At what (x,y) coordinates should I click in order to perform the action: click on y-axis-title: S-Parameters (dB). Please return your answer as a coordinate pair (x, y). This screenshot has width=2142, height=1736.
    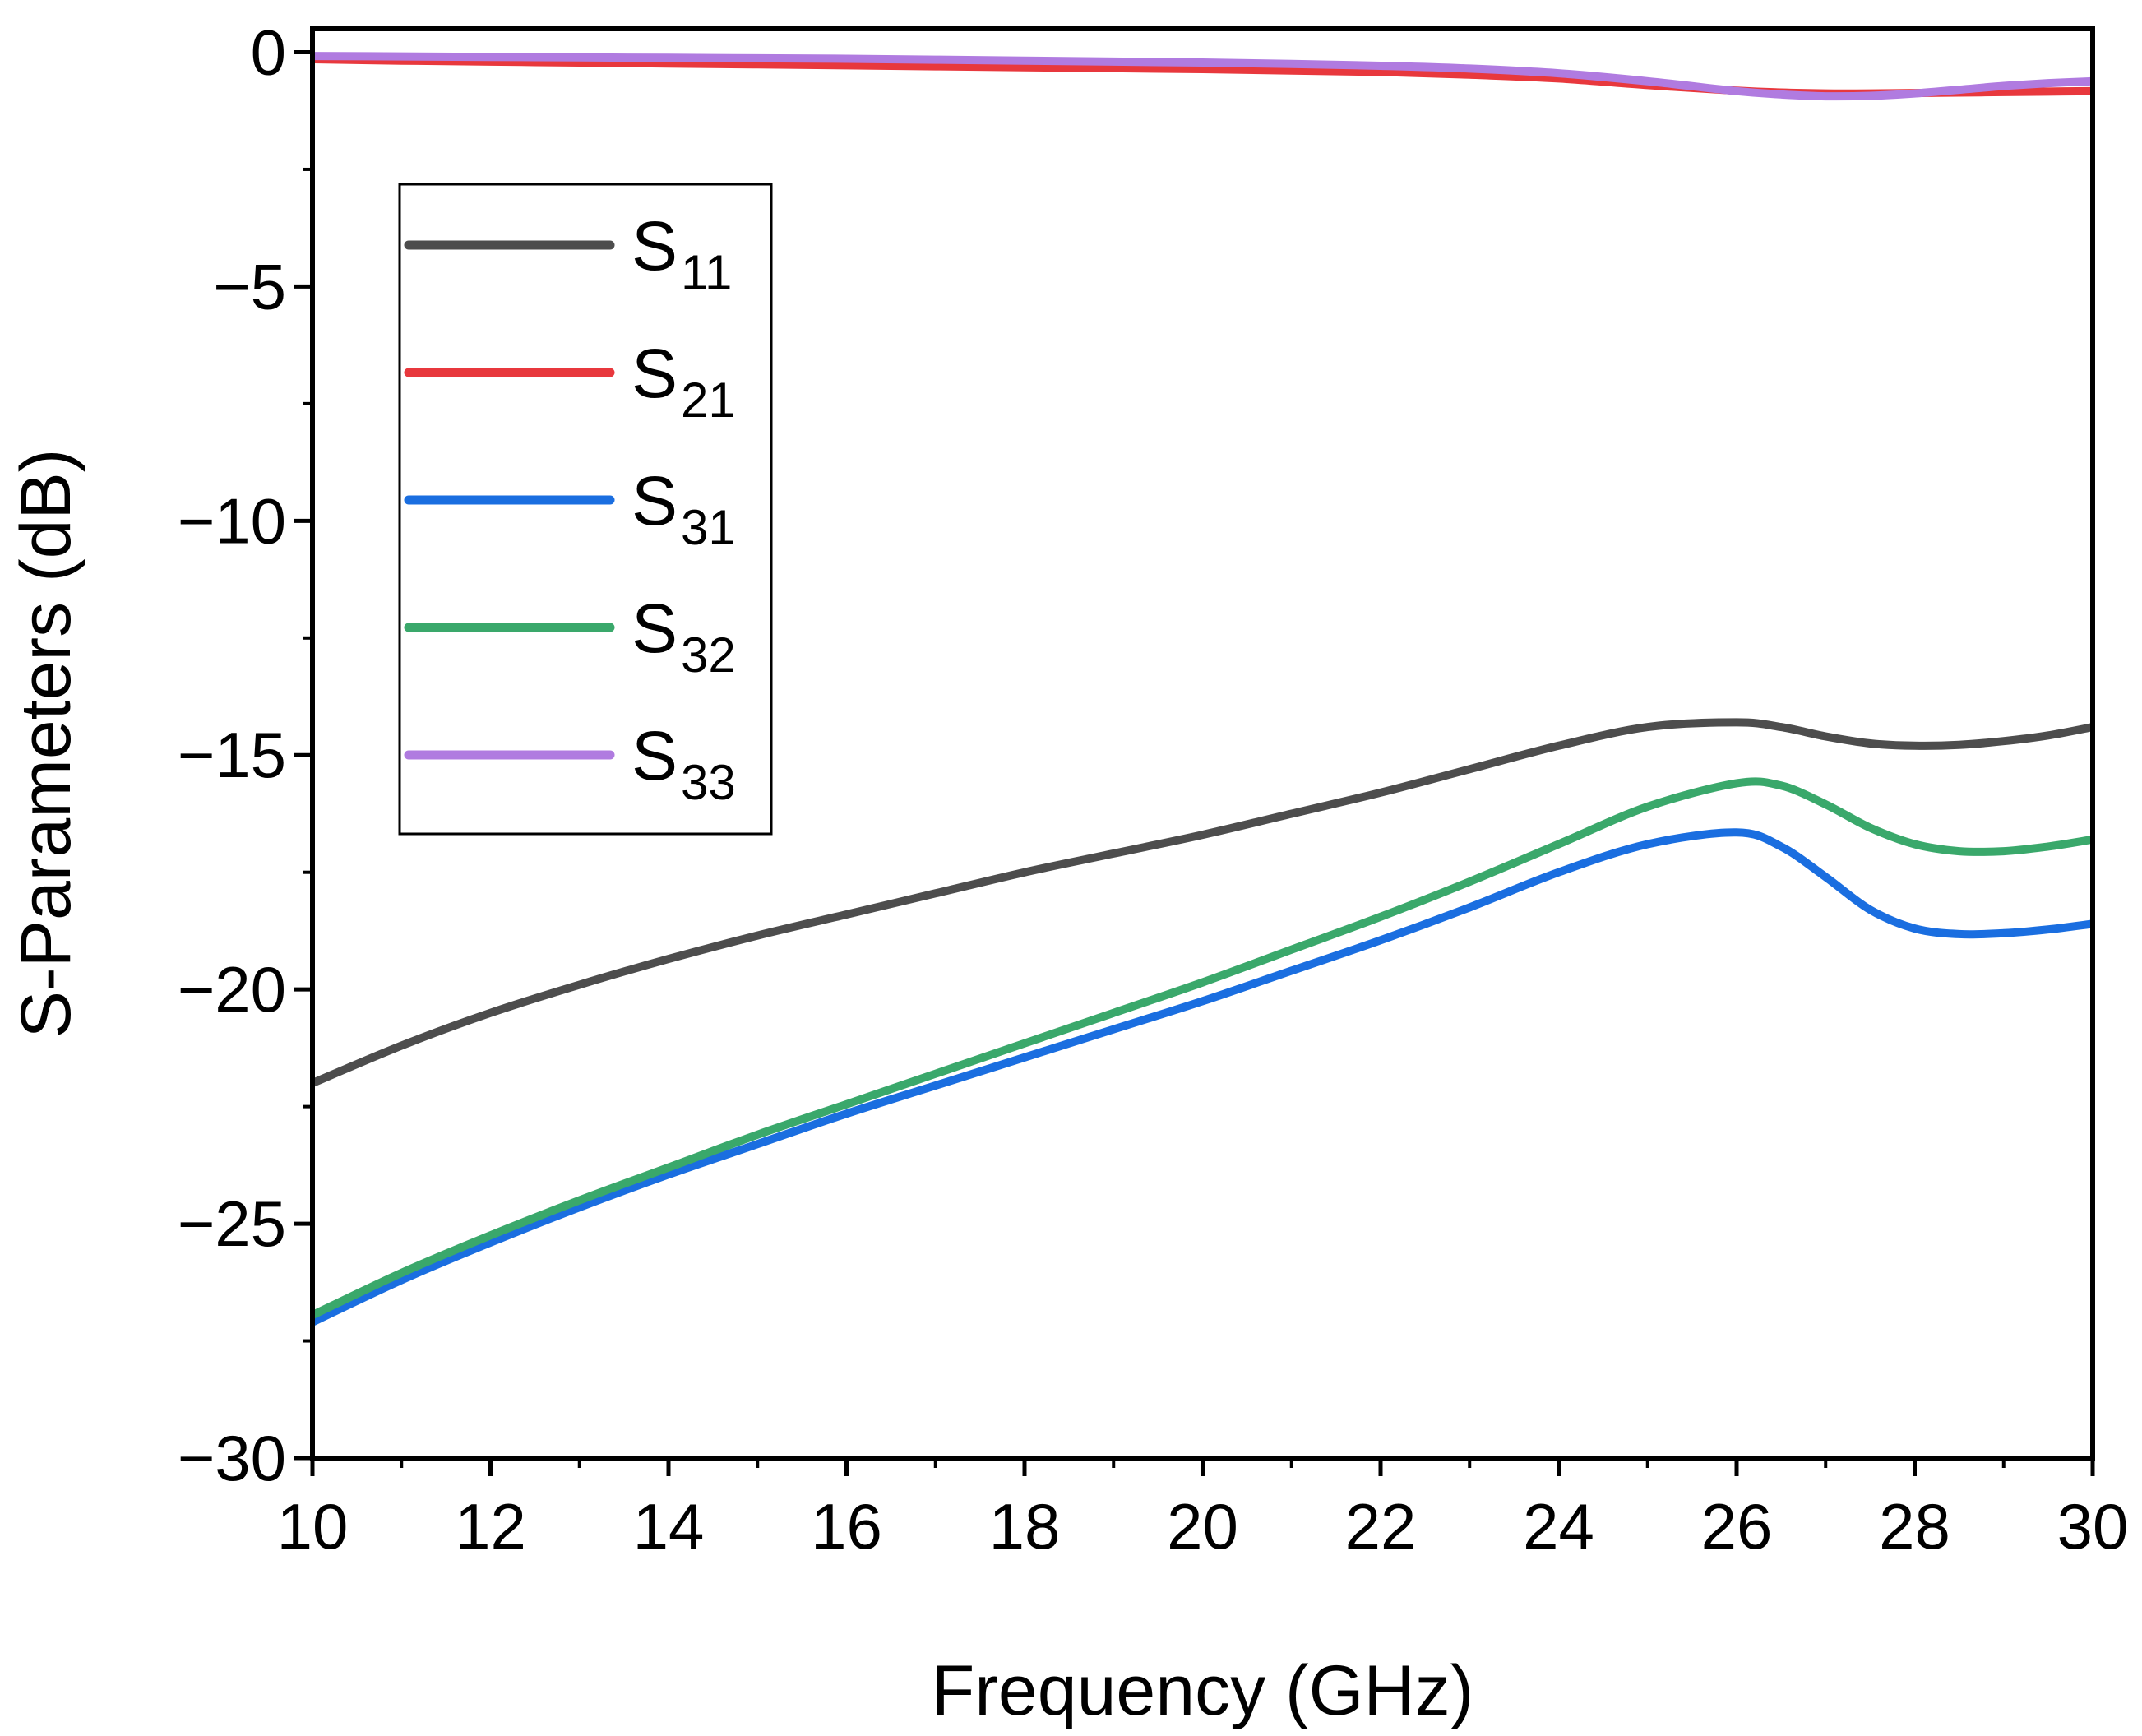
    Looking at the image, I should click on (46, 744).